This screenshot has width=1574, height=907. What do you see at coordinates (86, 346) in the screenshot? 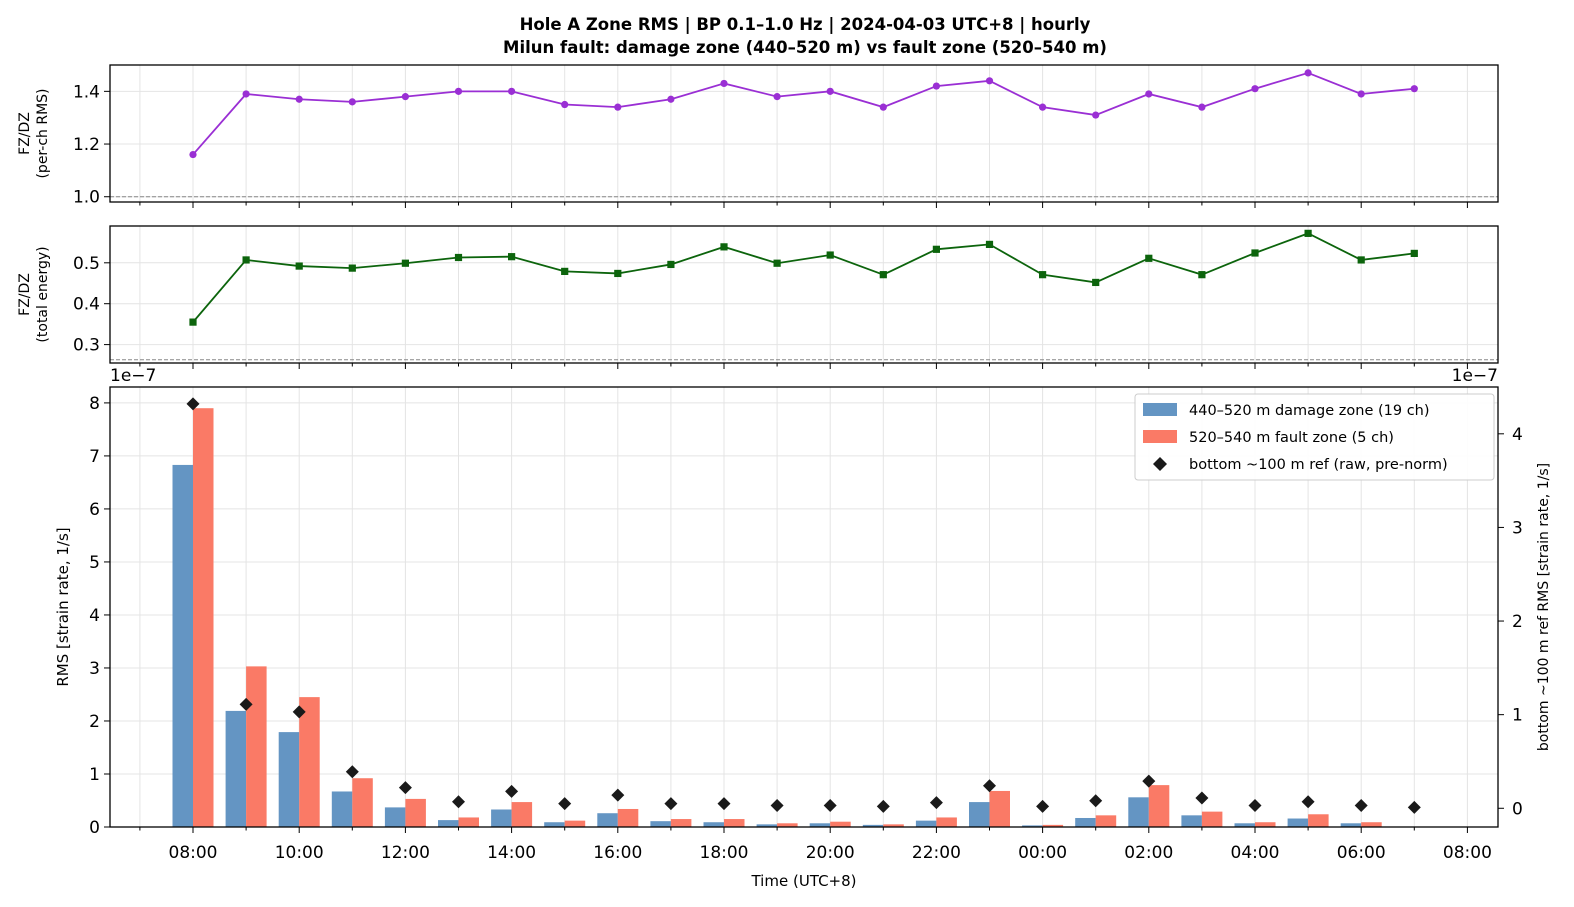
I see `y-tick-label: 0.3` at bounding box center [86, 346].